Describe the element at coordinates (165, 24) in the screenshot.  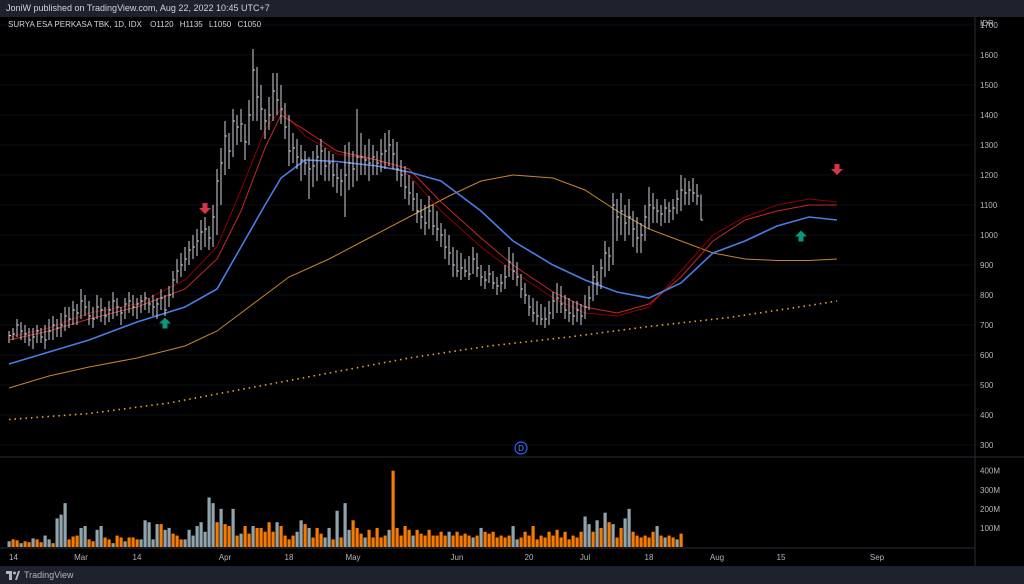
I see `legend-open-value: 1120` at that location.